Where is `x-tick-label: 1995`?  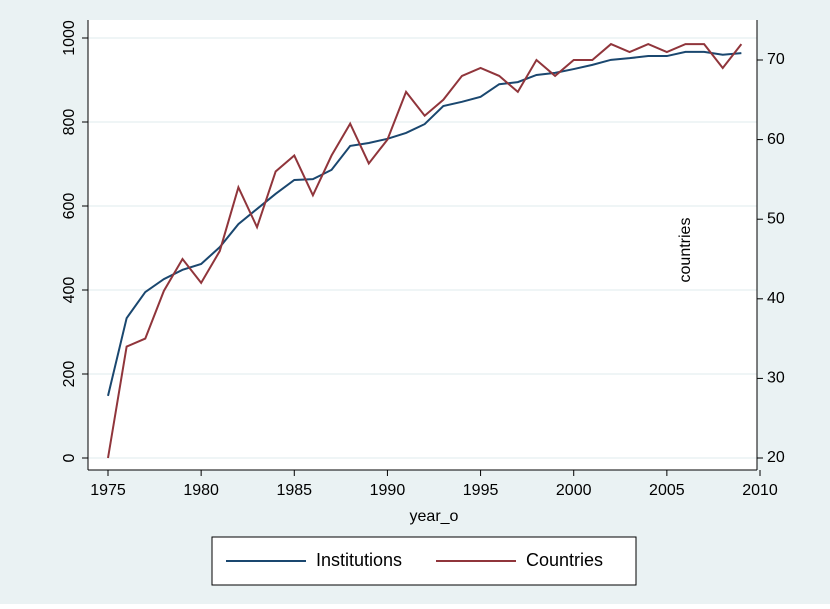 x-tick-label: 1995 is located at coordinates (481, 490).